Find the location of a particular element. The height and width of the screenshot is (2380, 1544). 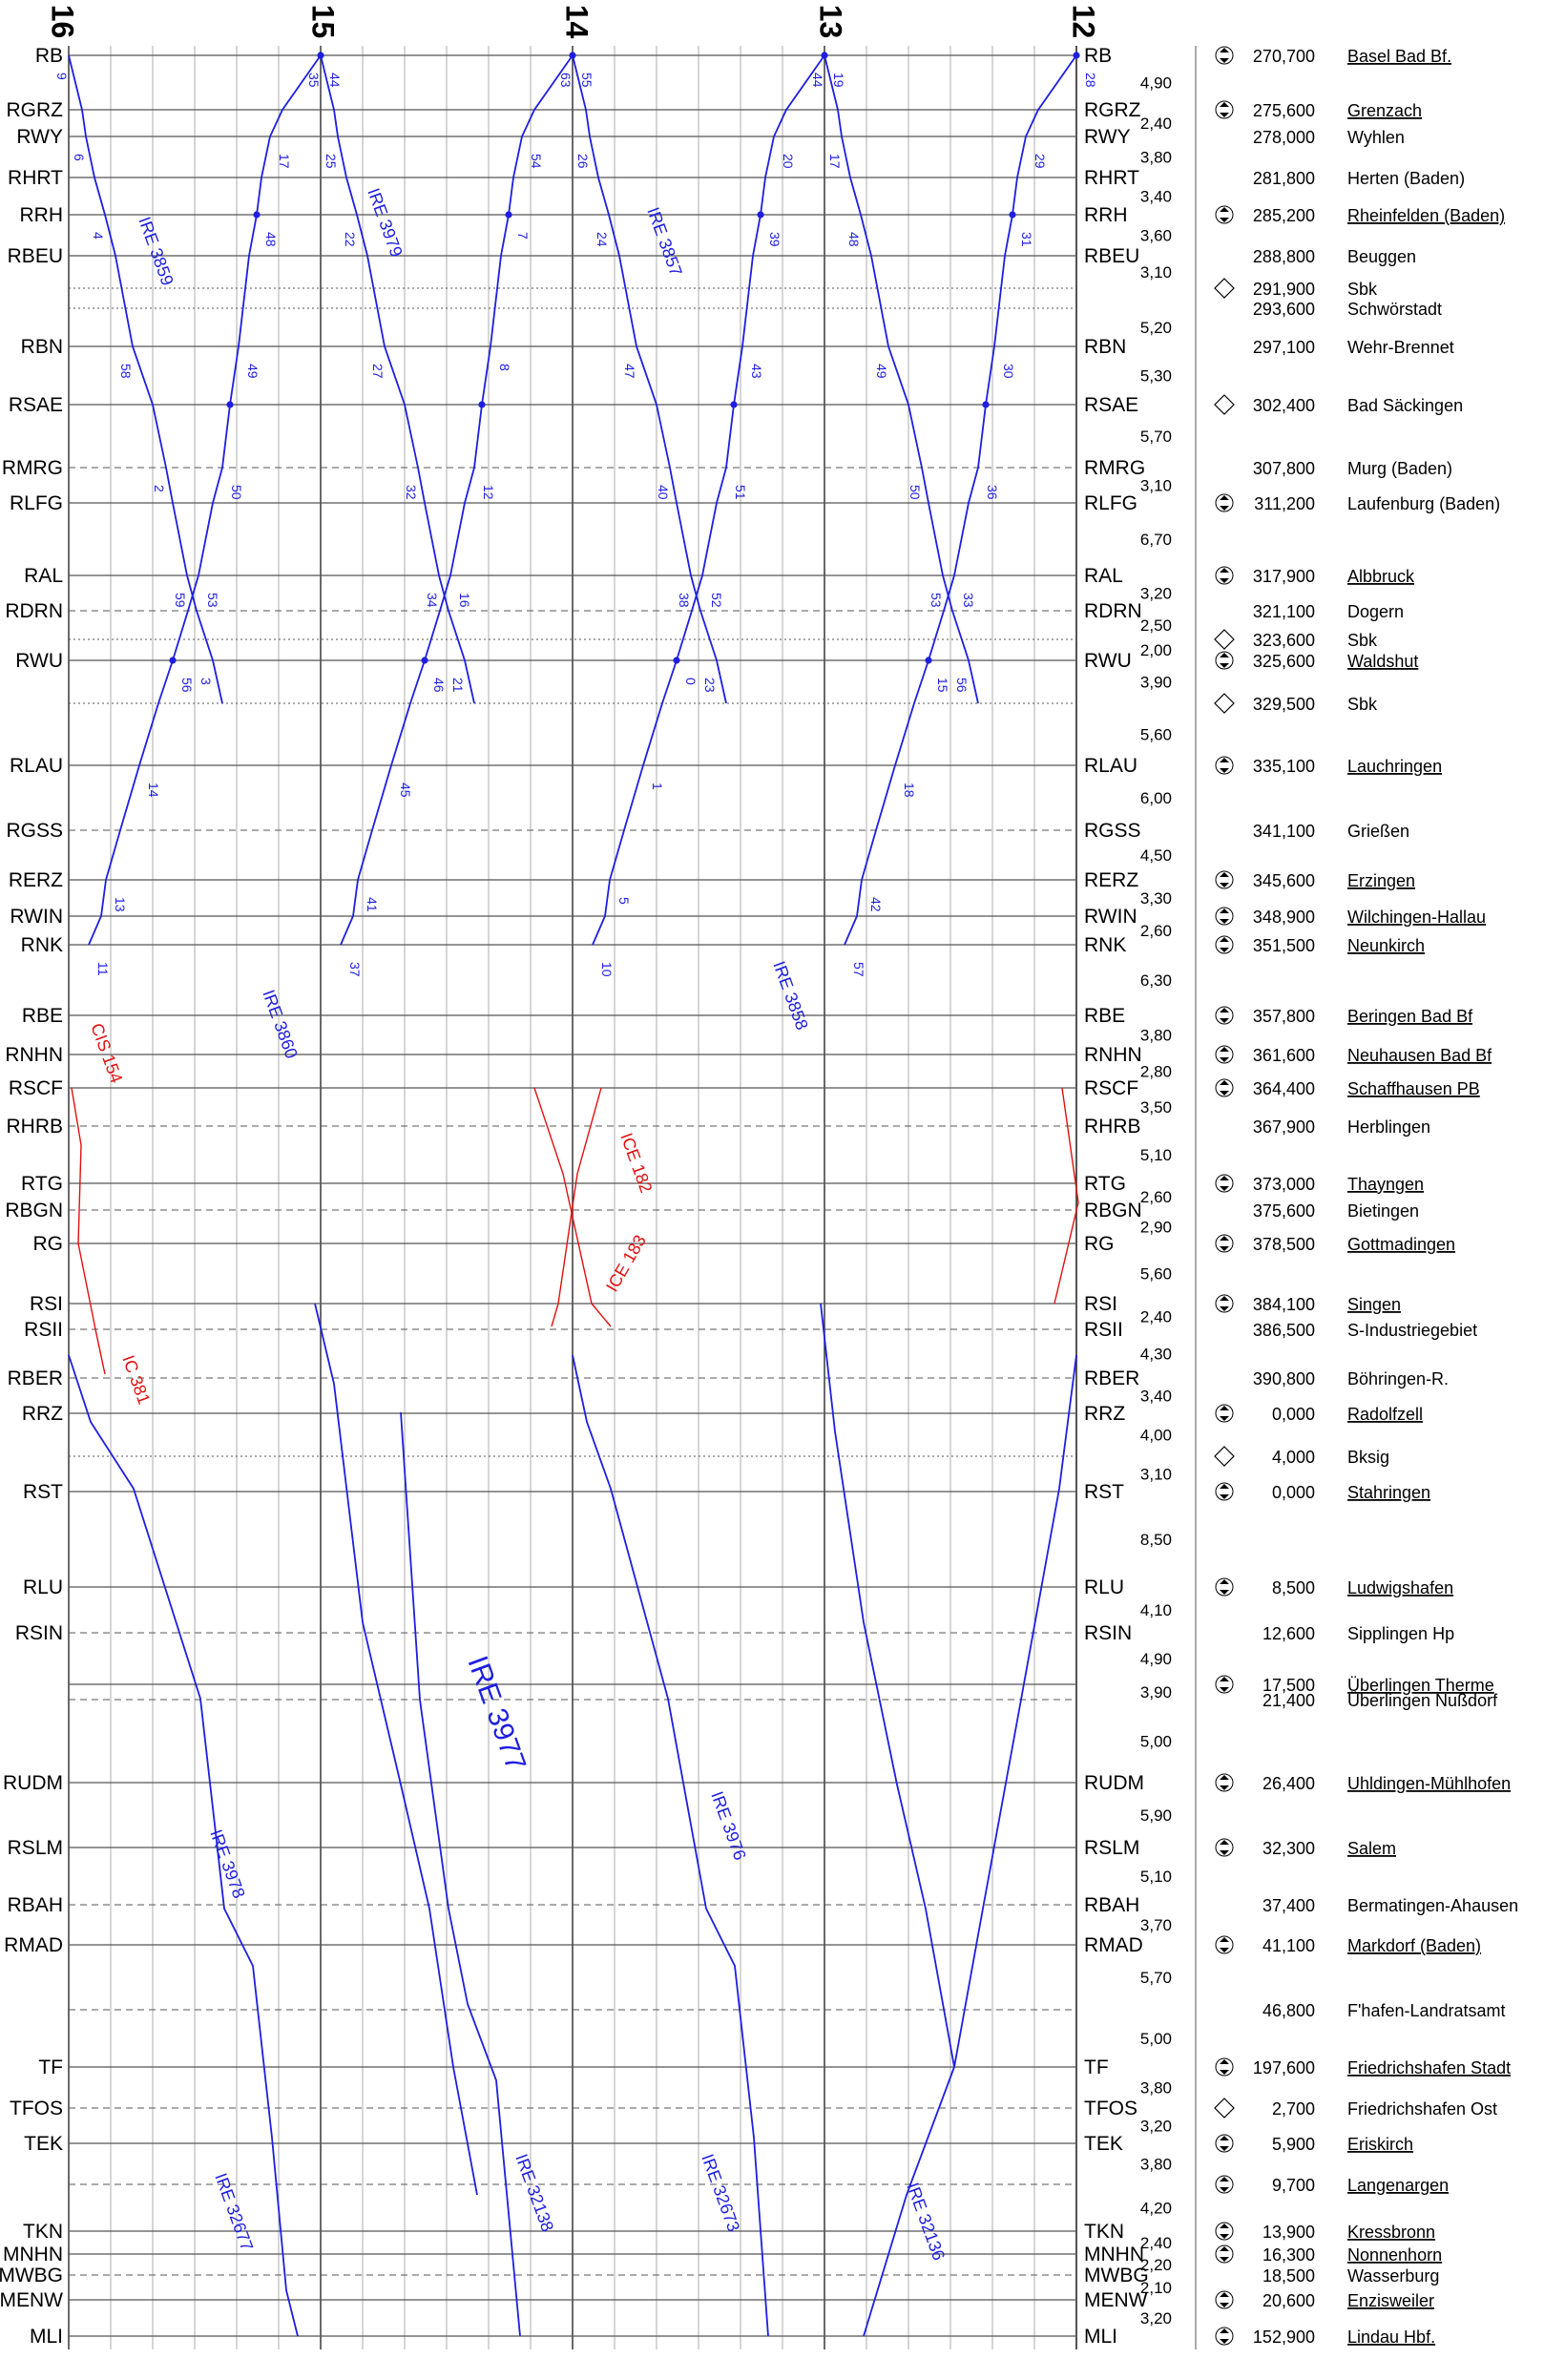

distance-label: 4,10 is located at coordinates (1156, 1610).